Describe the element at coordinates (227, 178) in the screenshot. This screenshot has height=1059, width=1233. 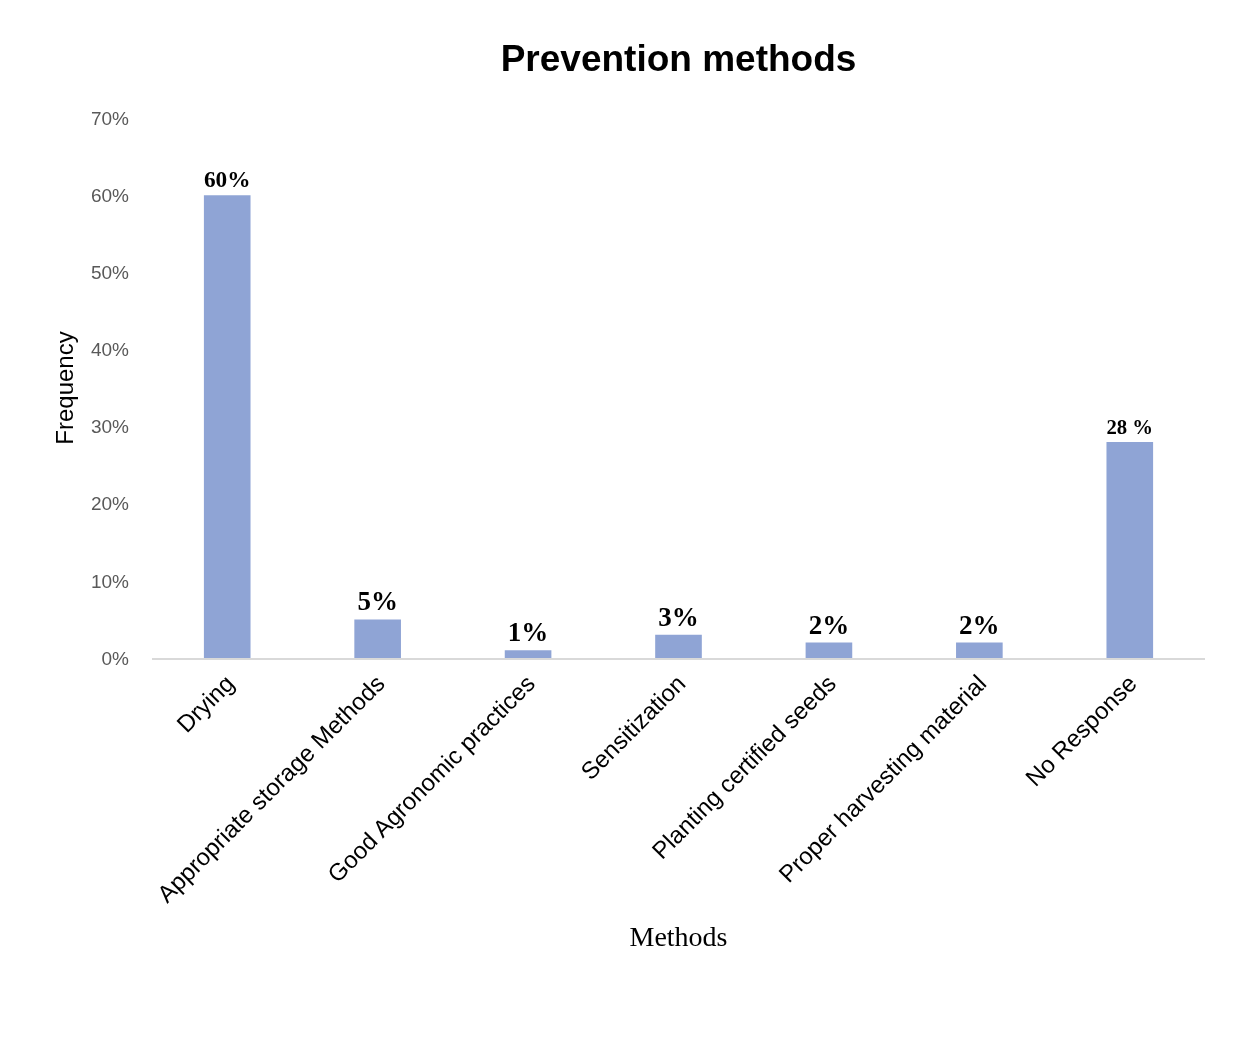
I see `data-label: 60%` at that location.